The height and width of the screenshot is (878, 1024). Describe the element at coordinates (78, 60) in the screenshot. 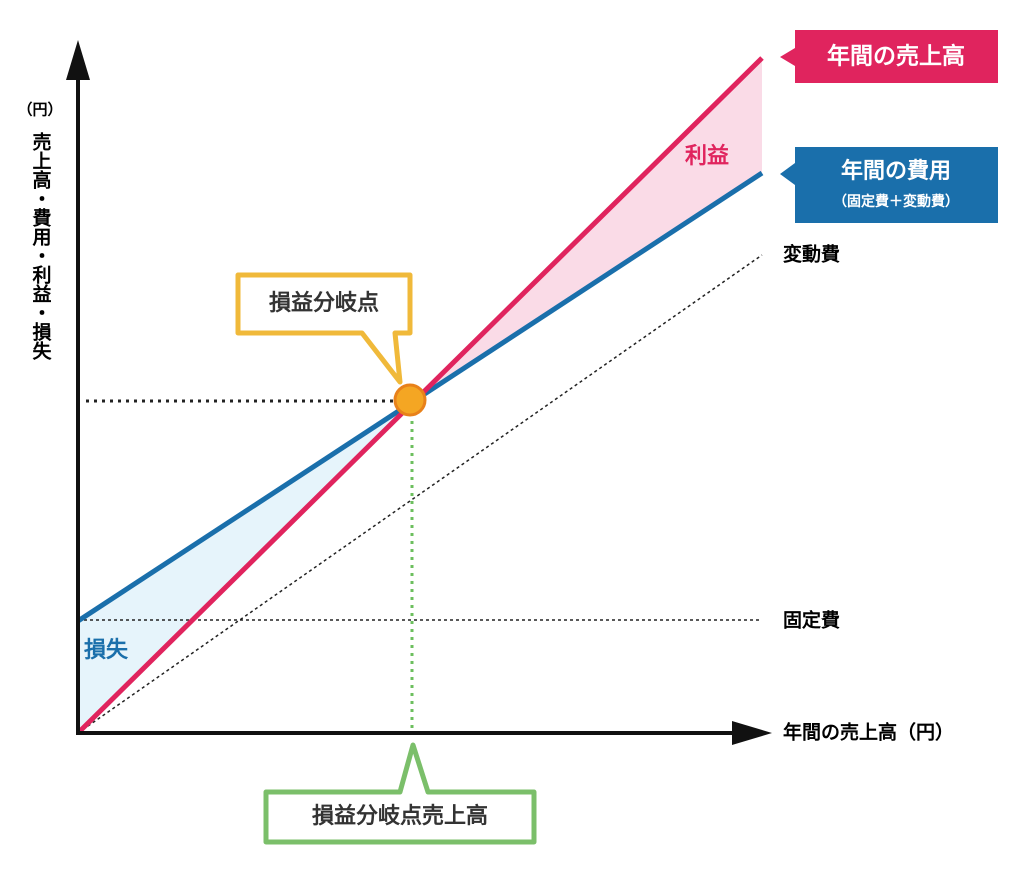

I see `y-axis-arrow` at that location.